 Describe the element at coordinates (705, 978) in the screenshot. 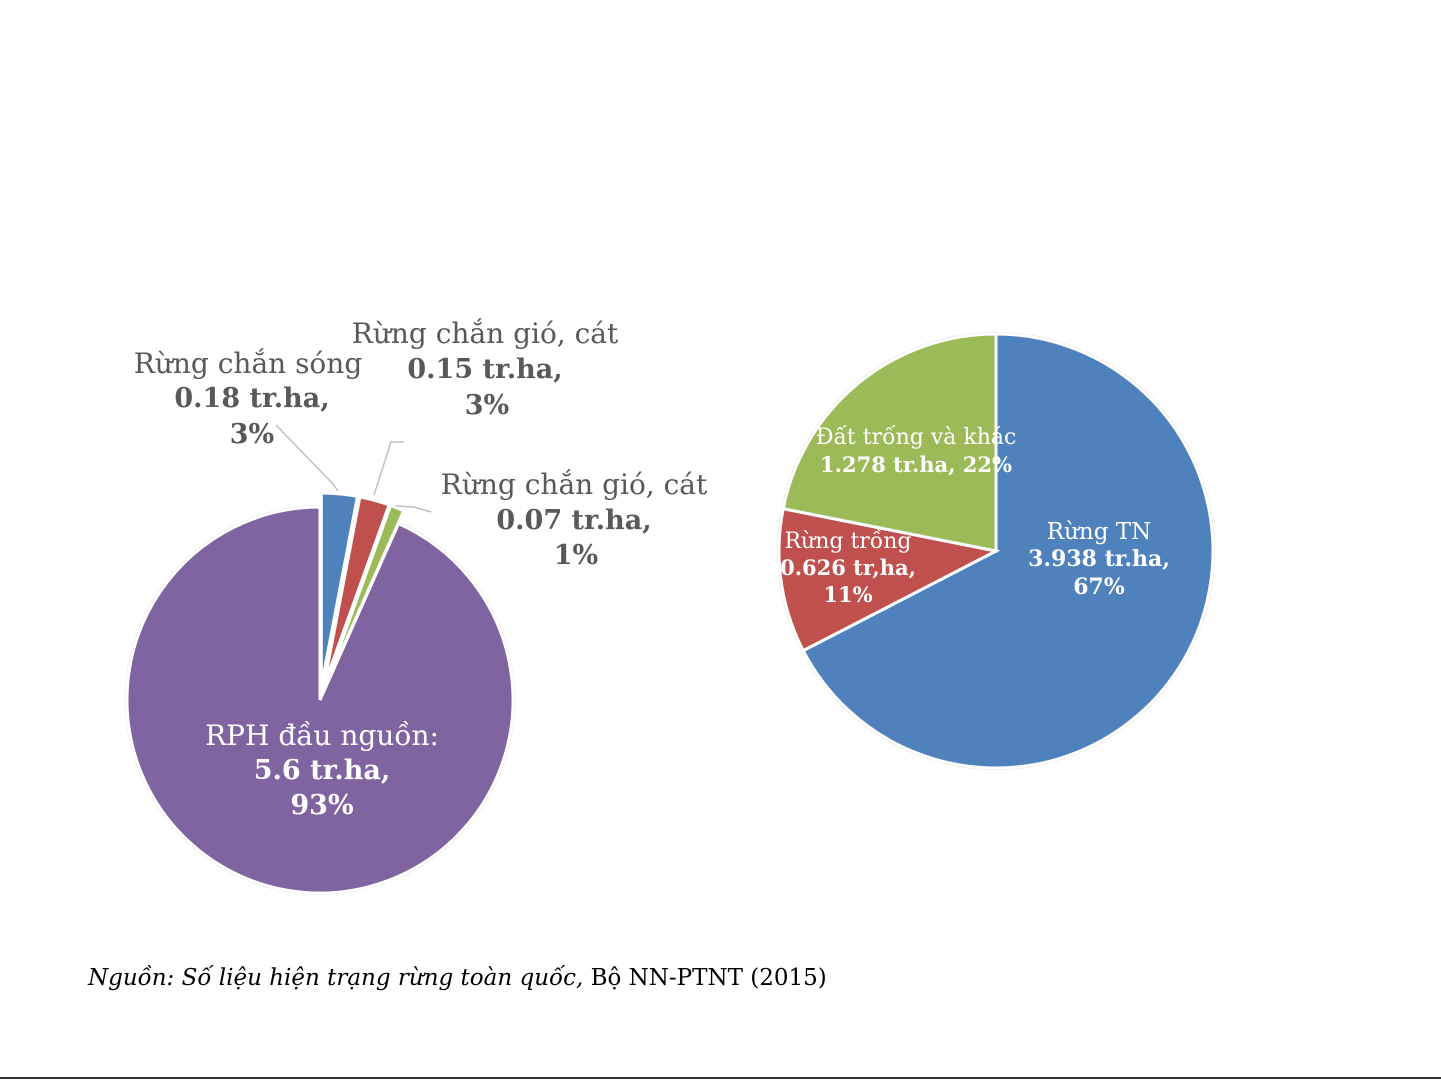

I see `source-note-normal: Bộ NN-PTNT (2015)` at that location.